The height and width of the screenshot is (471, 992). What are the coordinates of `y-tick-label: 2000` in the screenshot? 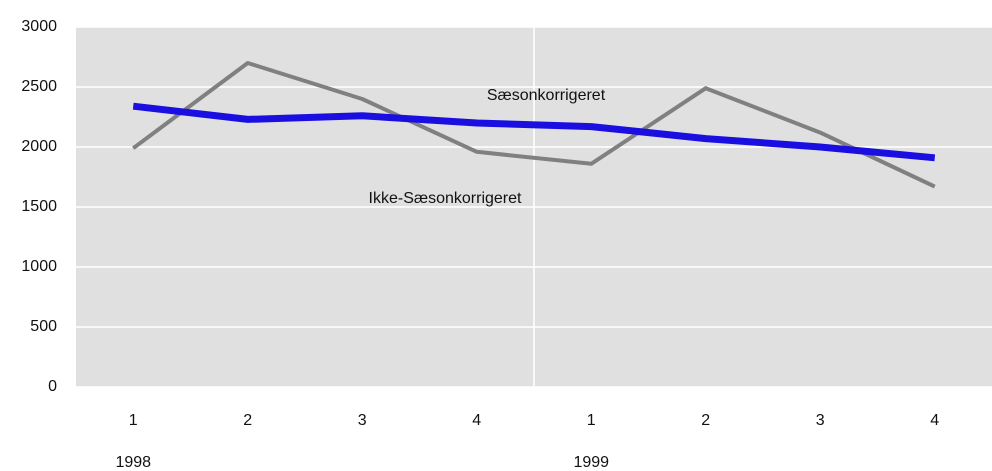 It's located at (39, 146).